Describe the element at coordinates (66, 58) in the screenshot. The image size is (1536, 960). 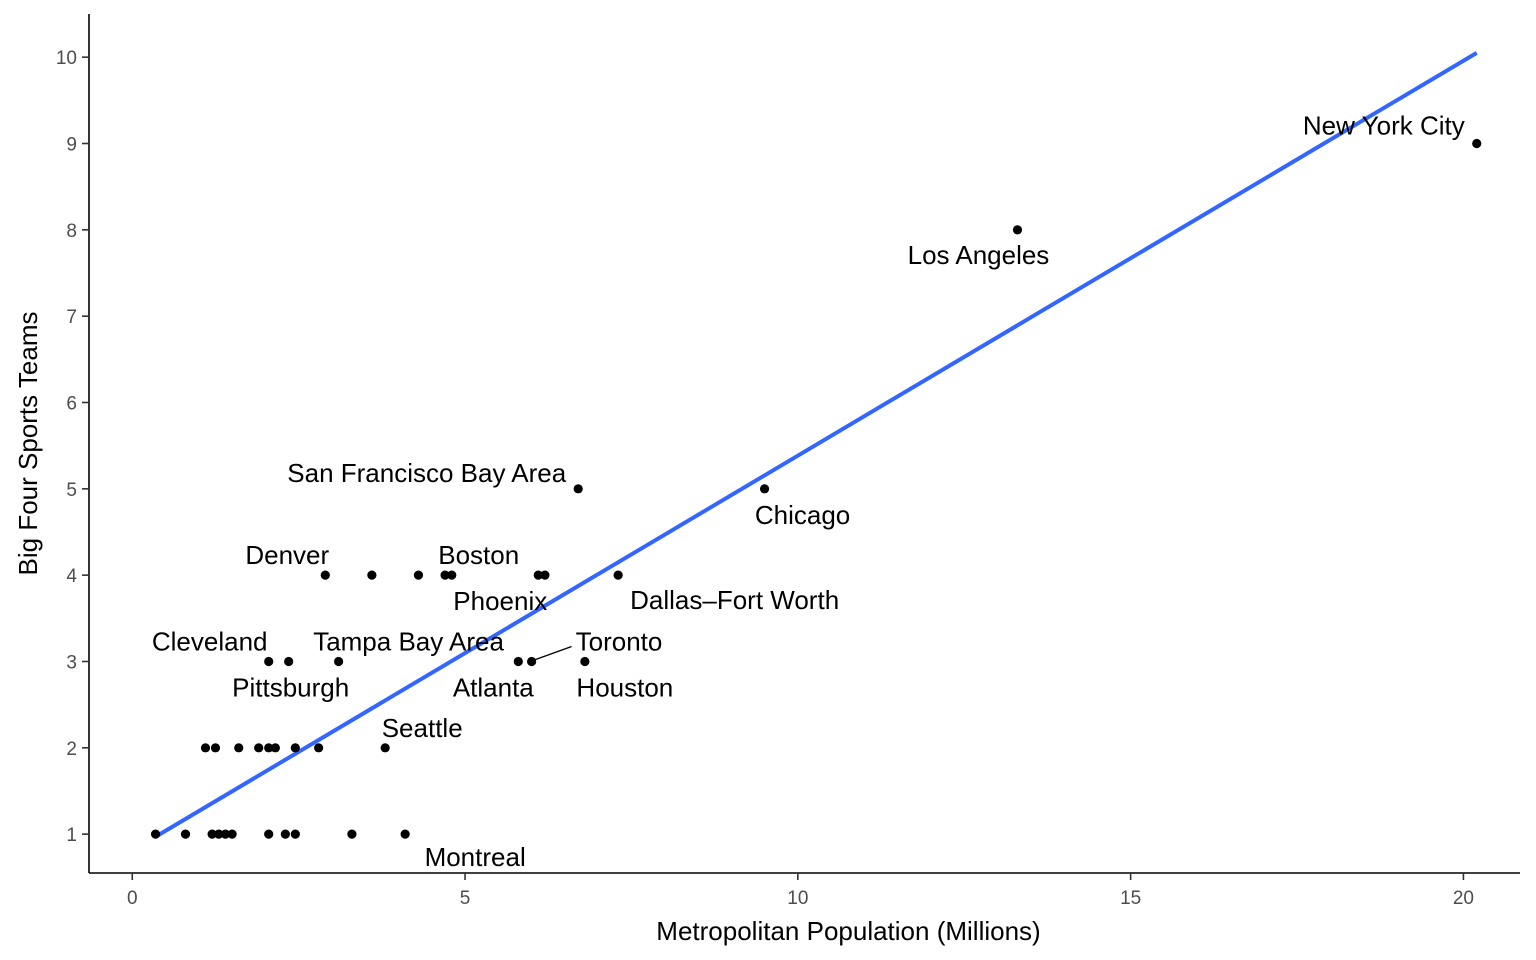
I see `y-tick-label: 10` at that location.